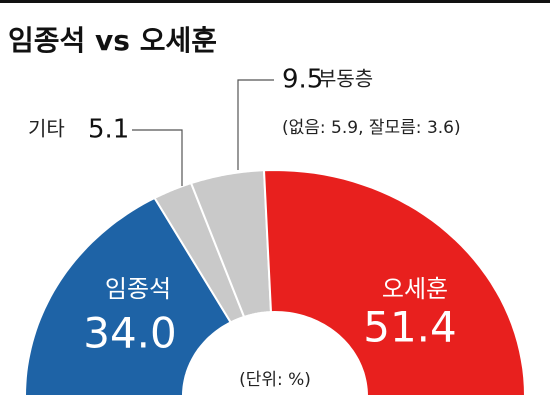  Describe the element at coordinates (415, 289) in the screenshot. I see `category-label: 오세훈` at that location.